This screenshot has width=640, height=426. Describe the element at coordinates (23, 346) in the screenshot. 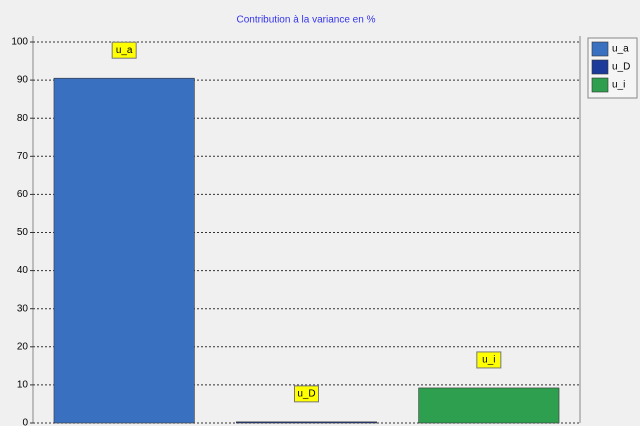

I see `y-tick-label: 20` at that location.